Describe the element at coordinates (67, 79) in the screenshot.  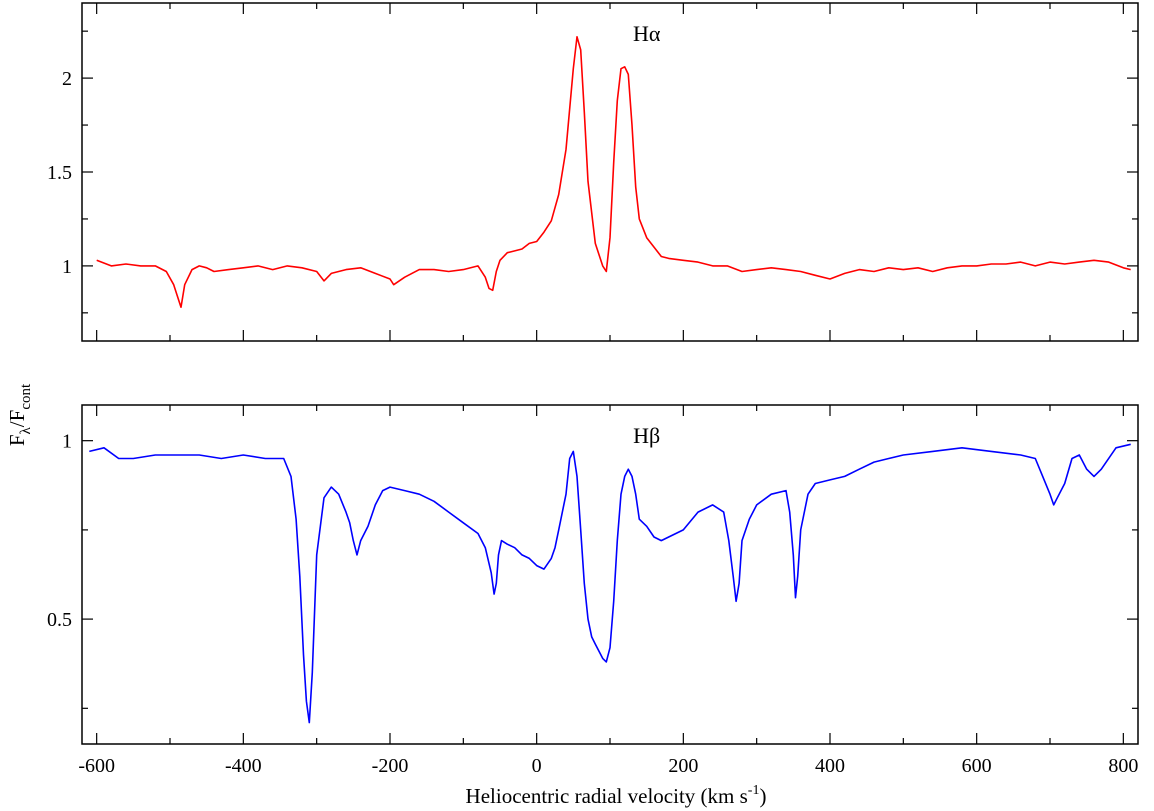
I see `halpha-y-tick-label: 2` at that location.